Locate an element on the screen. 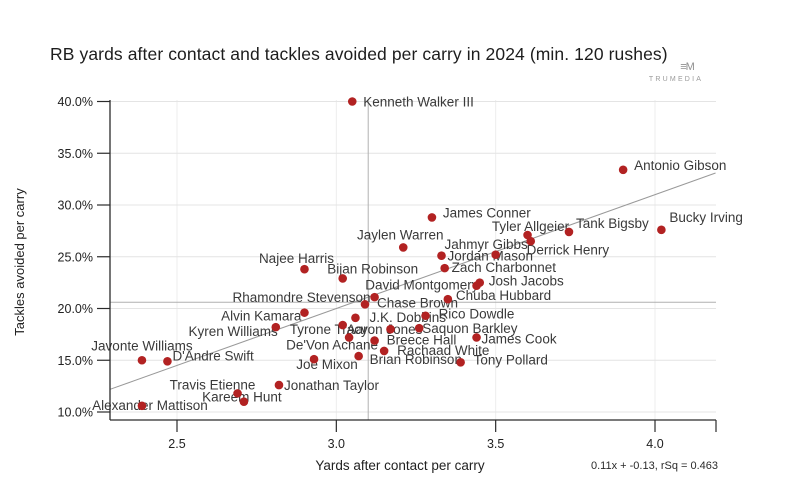  y-tick-label: 35.0% is located at coordinates (75, 154).